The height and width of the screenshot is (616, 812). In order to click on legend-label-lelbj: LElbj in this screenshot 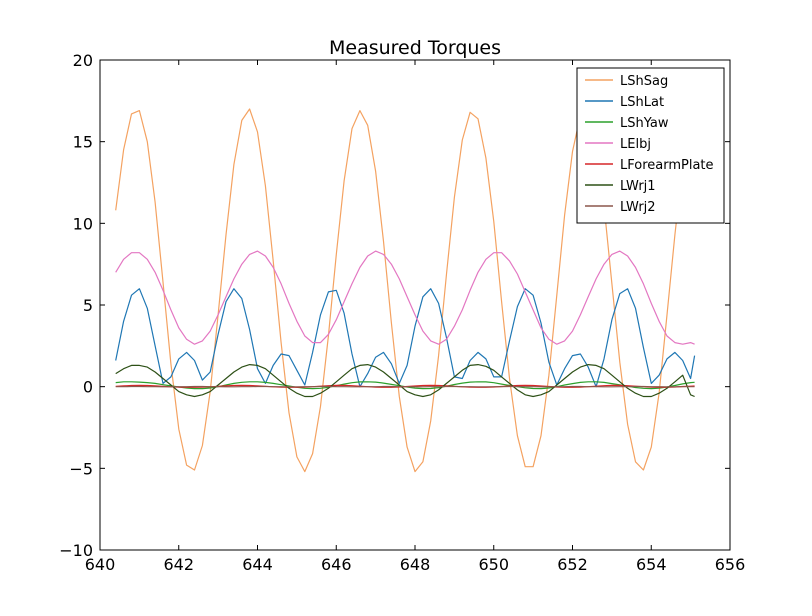, I will do `click(635, 144)`.